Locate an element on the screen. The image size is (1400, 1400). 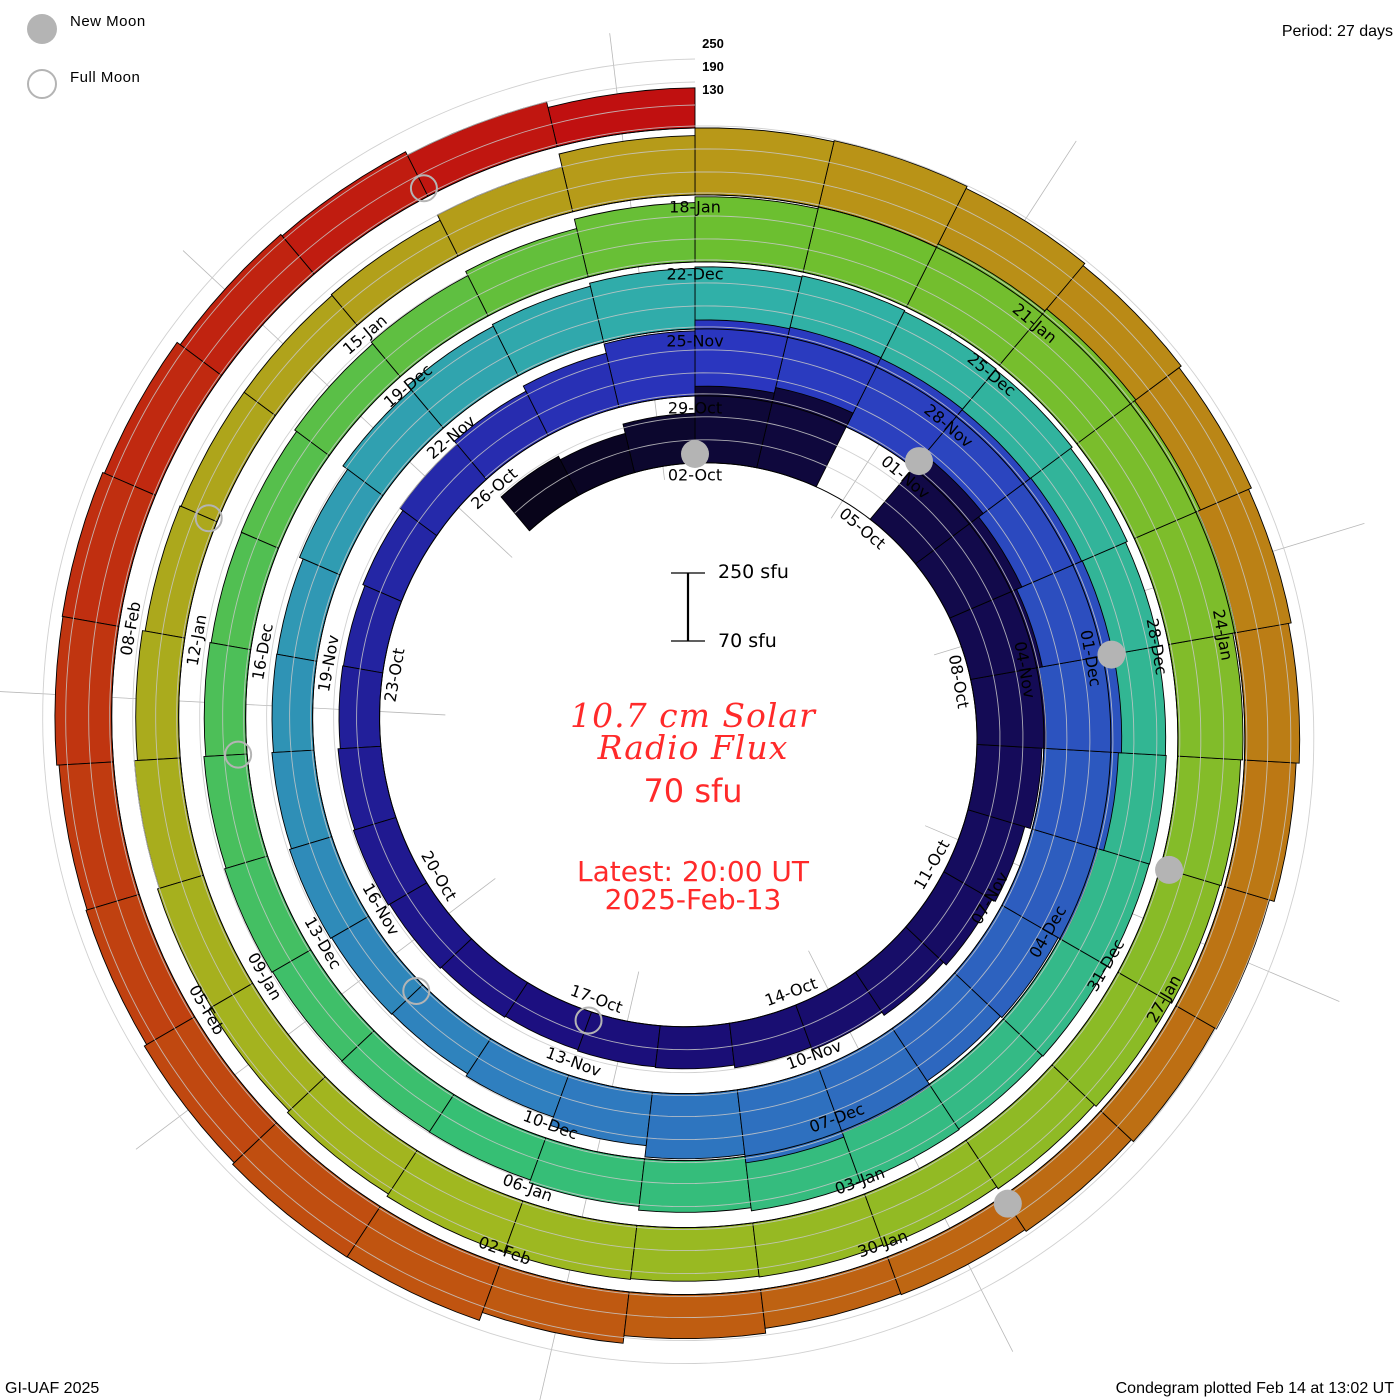
full-moon-legend-icon is located at coordinates (42, 84).